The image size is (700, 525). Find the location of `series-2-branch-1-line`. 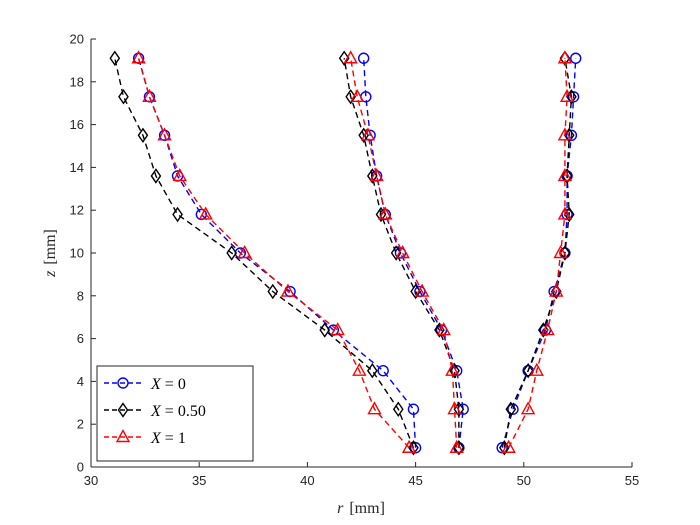

series-2-branch-1-line is located at coordinates (403, 253).